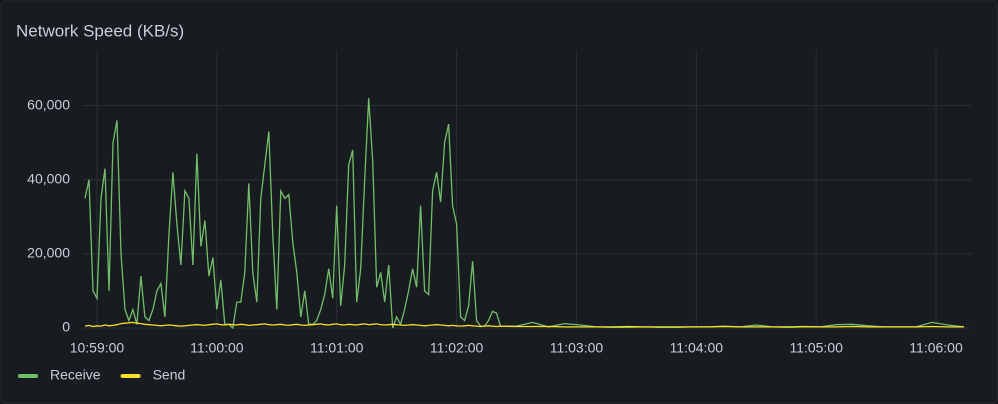 This screenshot has width=998, height=404. Describe the element at coordinates (457, 348) in the screenshot. I see `x-tick-label: 11:02:00` at that location.